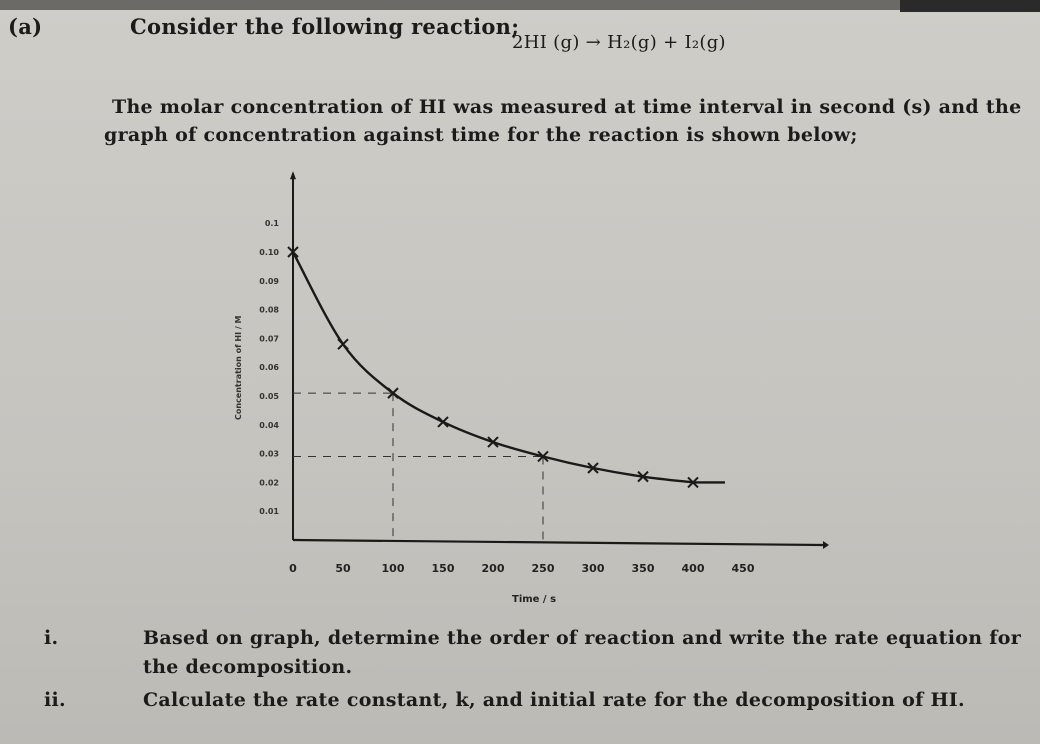 This screenshot has height=744, width=1040. Describe the element at coordinates (269, 310) in the screenshot. I see `y-tick-label: 0.08` at that location.